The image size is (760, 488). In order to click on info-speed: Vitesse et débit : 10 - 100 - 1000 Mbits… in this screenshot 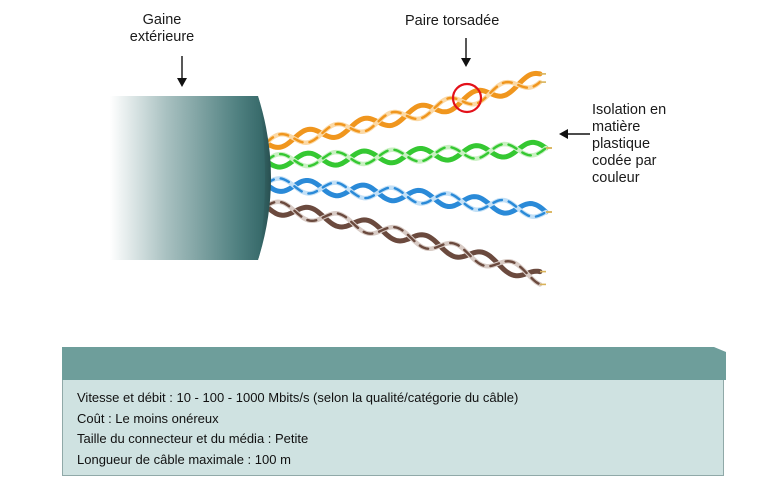, I will do `click(298, 397)`.